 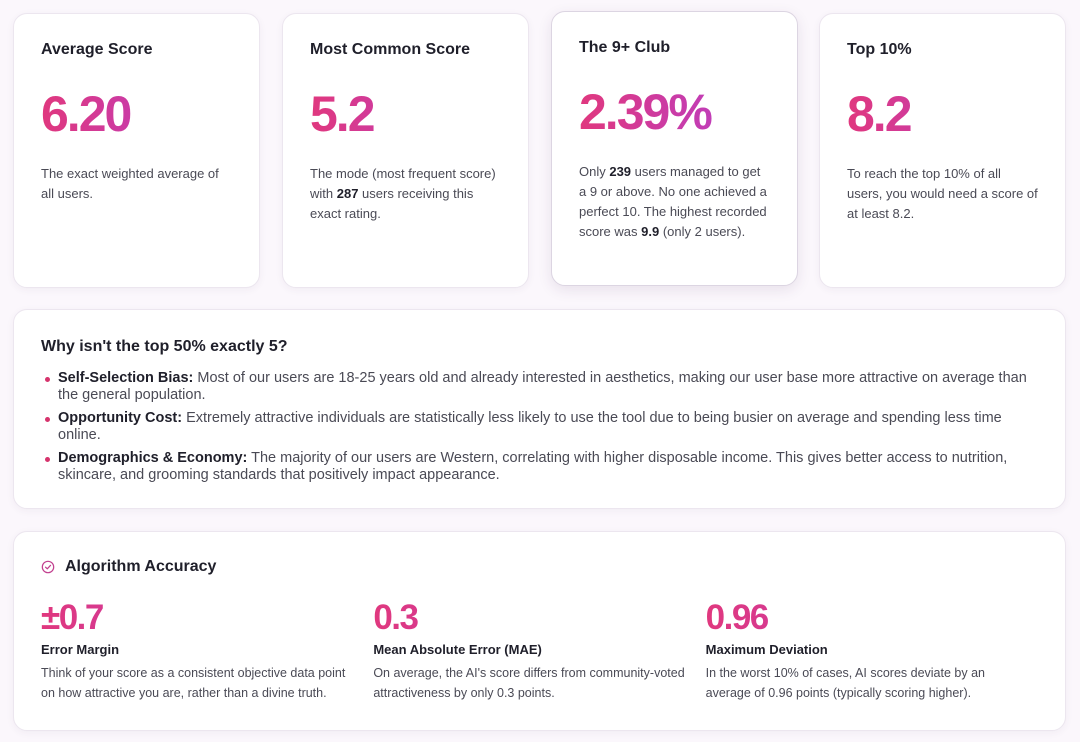 What do you see at coordinates (405, 114) in the screenshot?
I see `stat-value: 5.2` at bounding box center [405, 114].